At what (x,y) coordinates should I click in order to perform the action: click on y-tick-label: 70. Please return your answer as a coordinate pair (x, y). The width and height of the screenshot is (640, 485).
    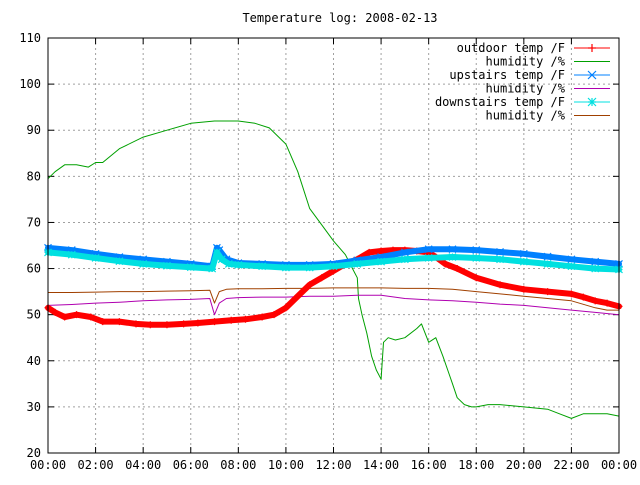
    Looking at the image, I should click on (34, 222).